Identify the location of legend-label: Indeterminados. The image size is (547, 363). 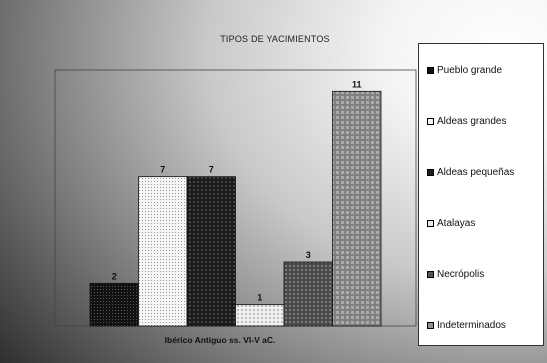
(471, 325).